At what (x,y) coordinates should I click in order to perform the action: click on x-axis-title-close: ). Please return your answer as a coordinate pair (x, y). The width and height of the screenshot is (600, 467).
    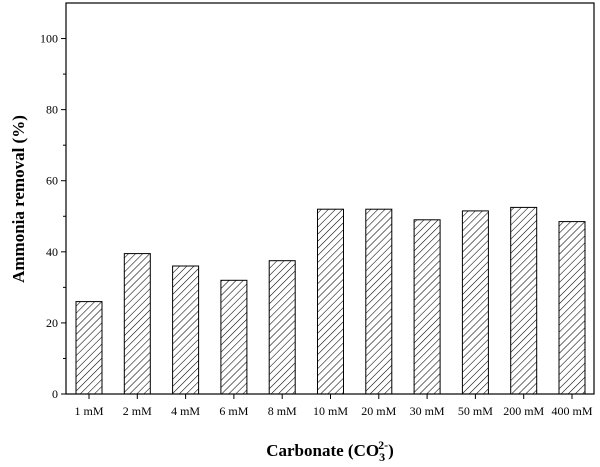
    Looking at the image, I should click on (391, 450).